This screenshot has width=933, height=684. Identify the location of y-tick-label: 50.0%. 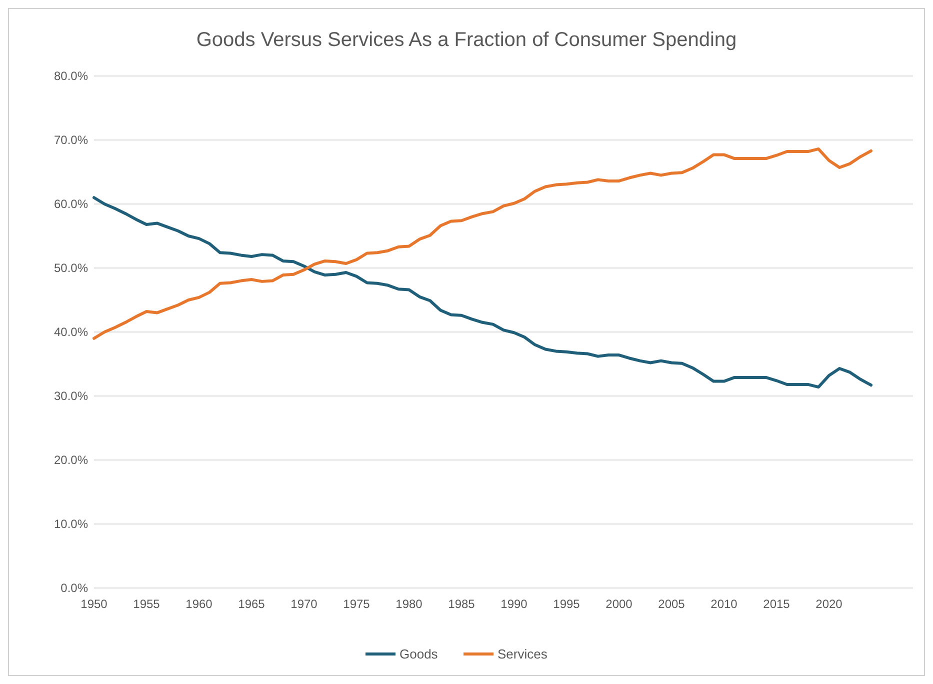
(71, 268).